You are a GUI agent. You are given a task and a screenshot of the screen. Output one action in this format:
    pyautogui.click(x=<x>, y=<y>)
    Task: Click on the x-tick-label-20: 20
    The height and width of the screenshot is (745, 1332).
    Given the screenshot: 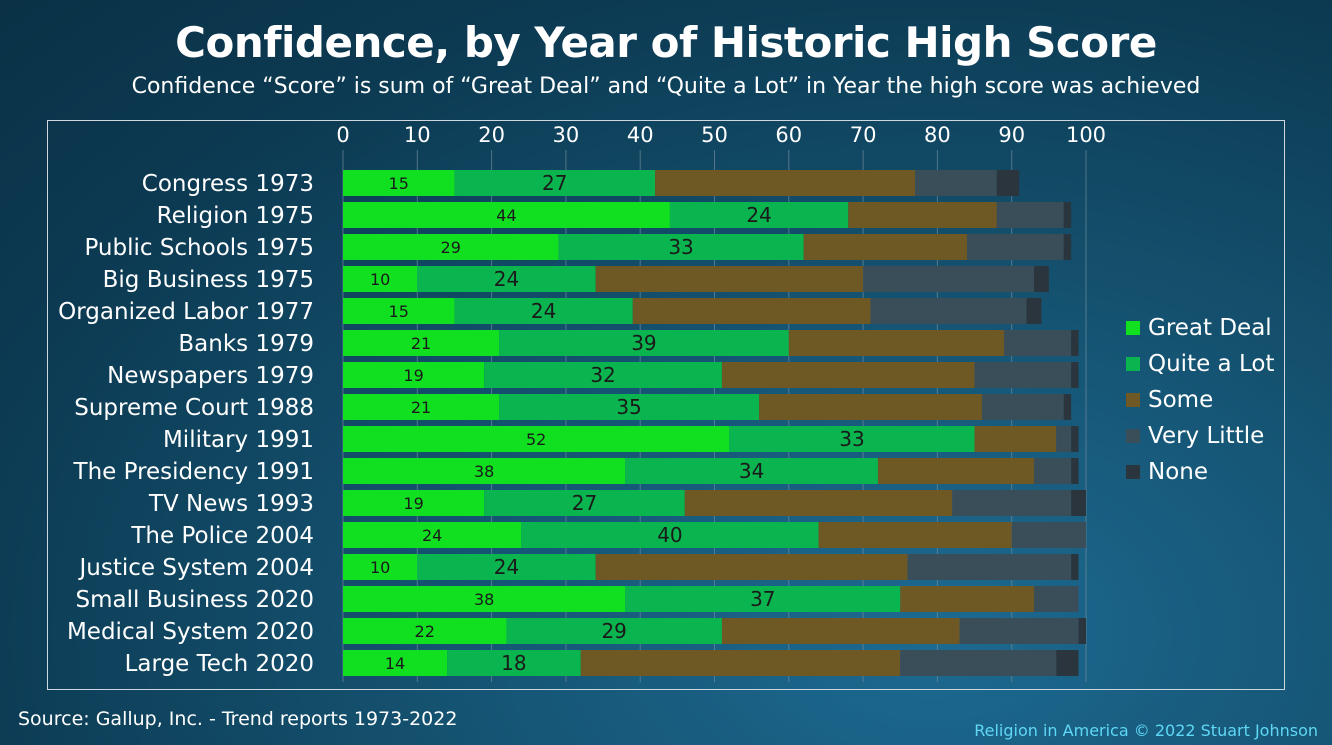 What is the action you would take?
    pyautogui.click(x=491, y=135)
    